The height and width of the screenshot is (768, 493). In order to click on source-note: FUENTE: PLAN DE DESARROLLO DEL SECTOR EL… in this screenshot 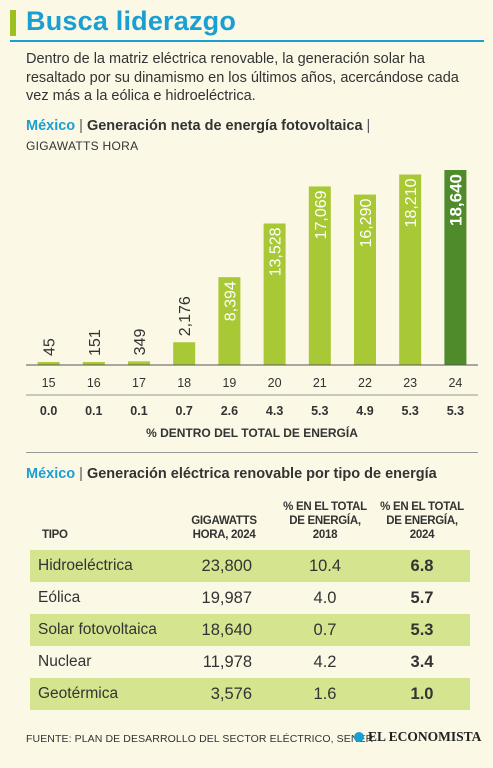, I will do `click(200, 739)`.